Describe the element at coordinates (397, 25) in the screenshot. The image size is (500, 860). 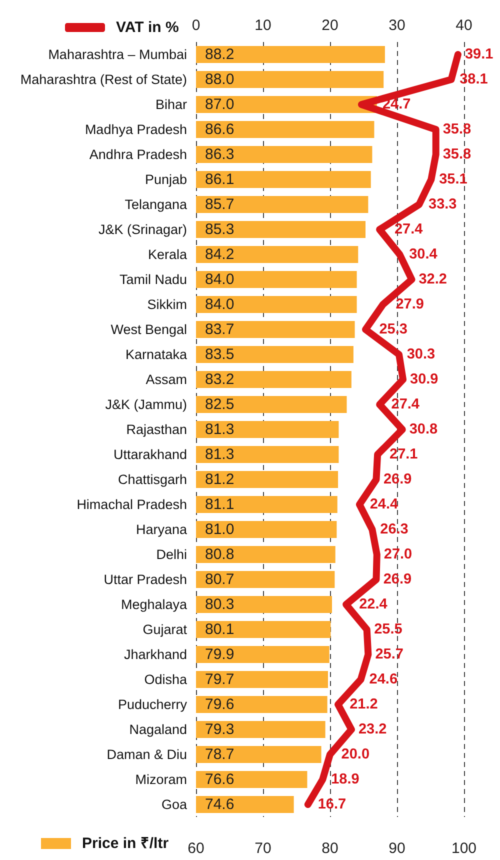
I see `x2-tick-label: 30` at that location.